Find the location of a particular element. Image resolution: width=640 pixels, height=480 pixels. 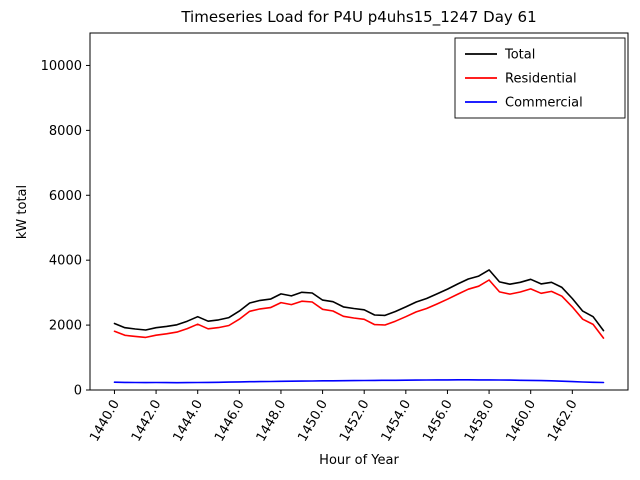

x-tick-label: 1458.0 is located at coordinates (480, 421).